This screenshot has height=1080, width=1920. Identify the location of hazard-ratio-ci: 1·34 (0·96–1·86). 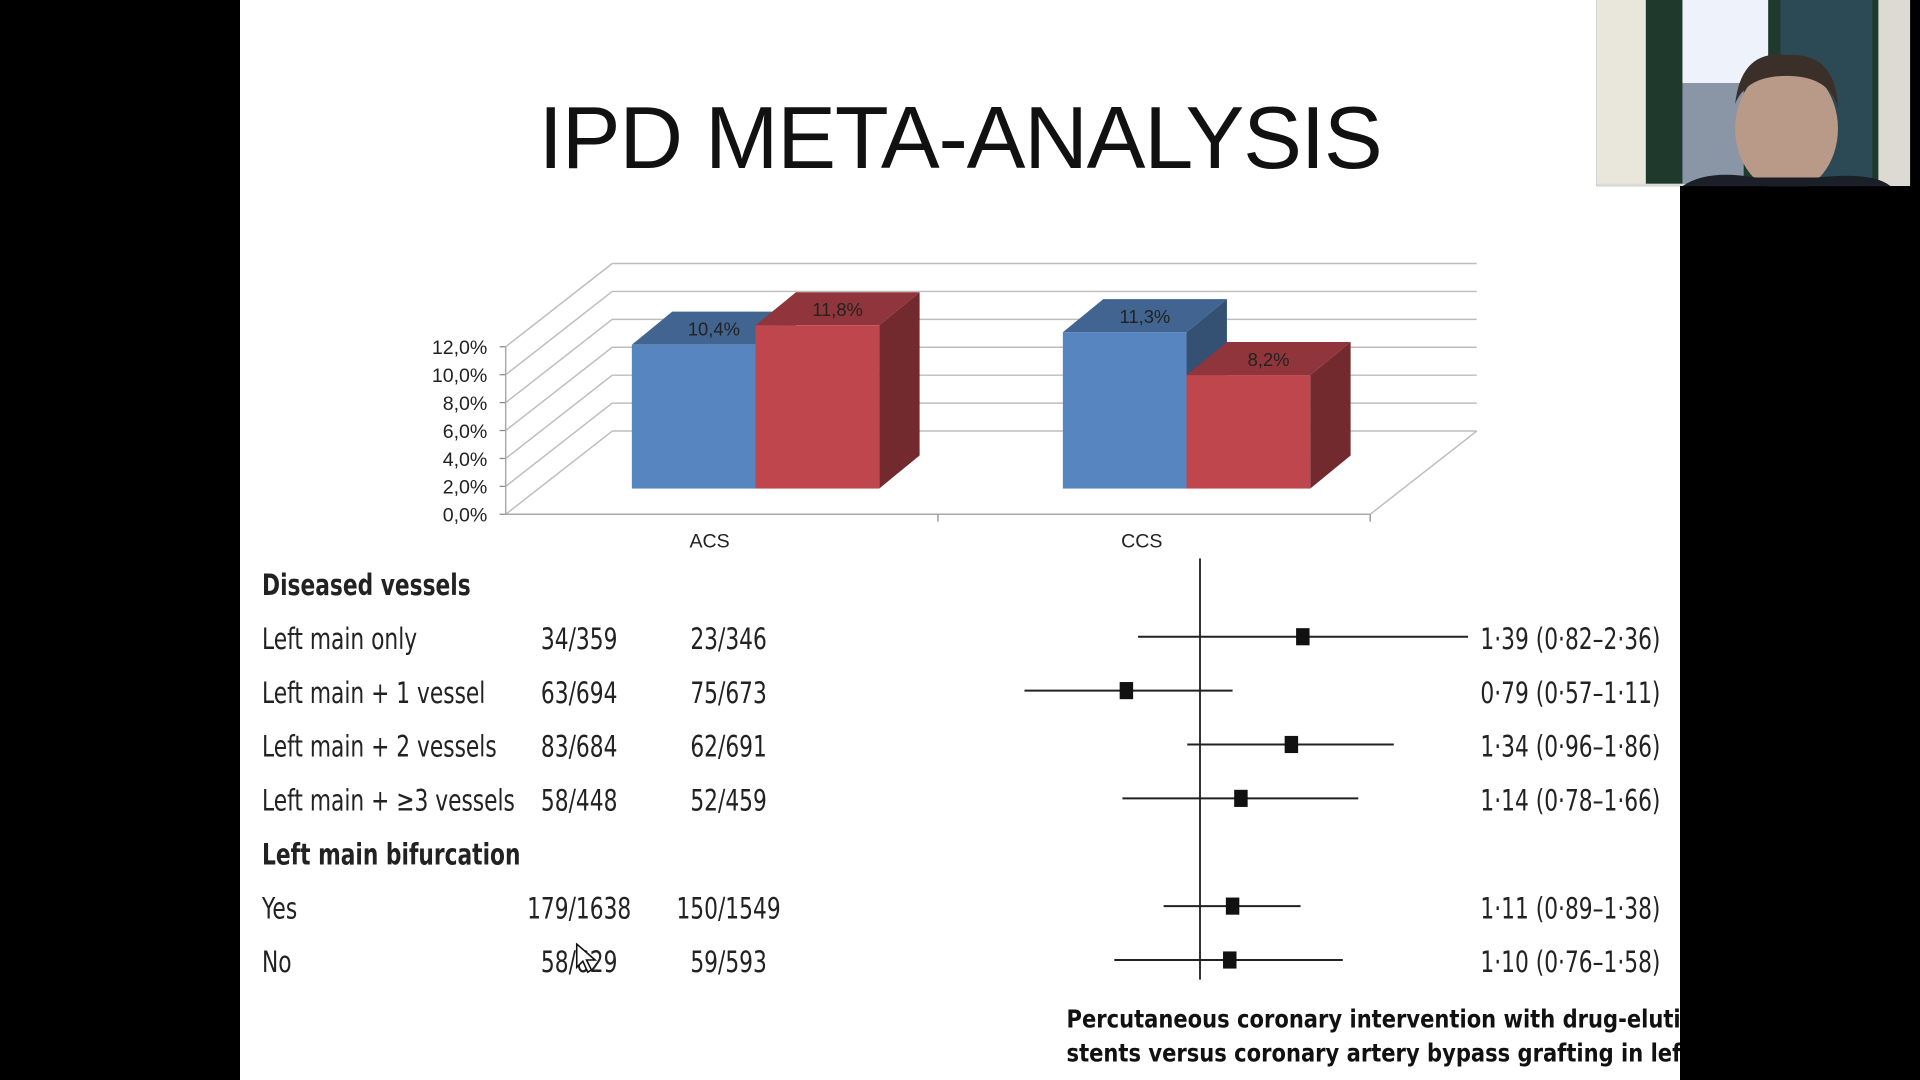
(1570, 747).